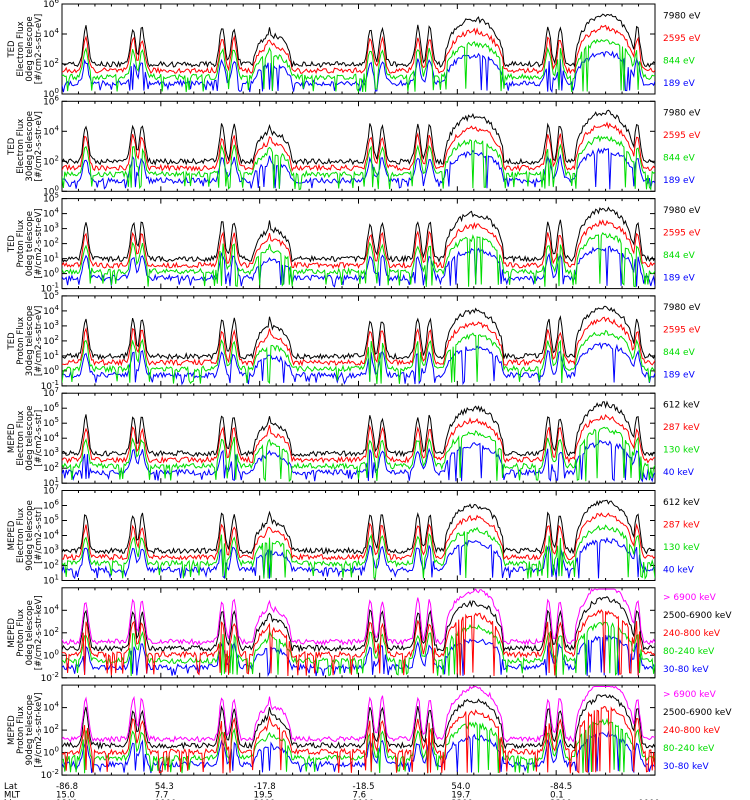 Image resolution: width=750 pixels, height=800 pixels. I want to click on legend-entry: 240-800 keV, so click(692, 634).